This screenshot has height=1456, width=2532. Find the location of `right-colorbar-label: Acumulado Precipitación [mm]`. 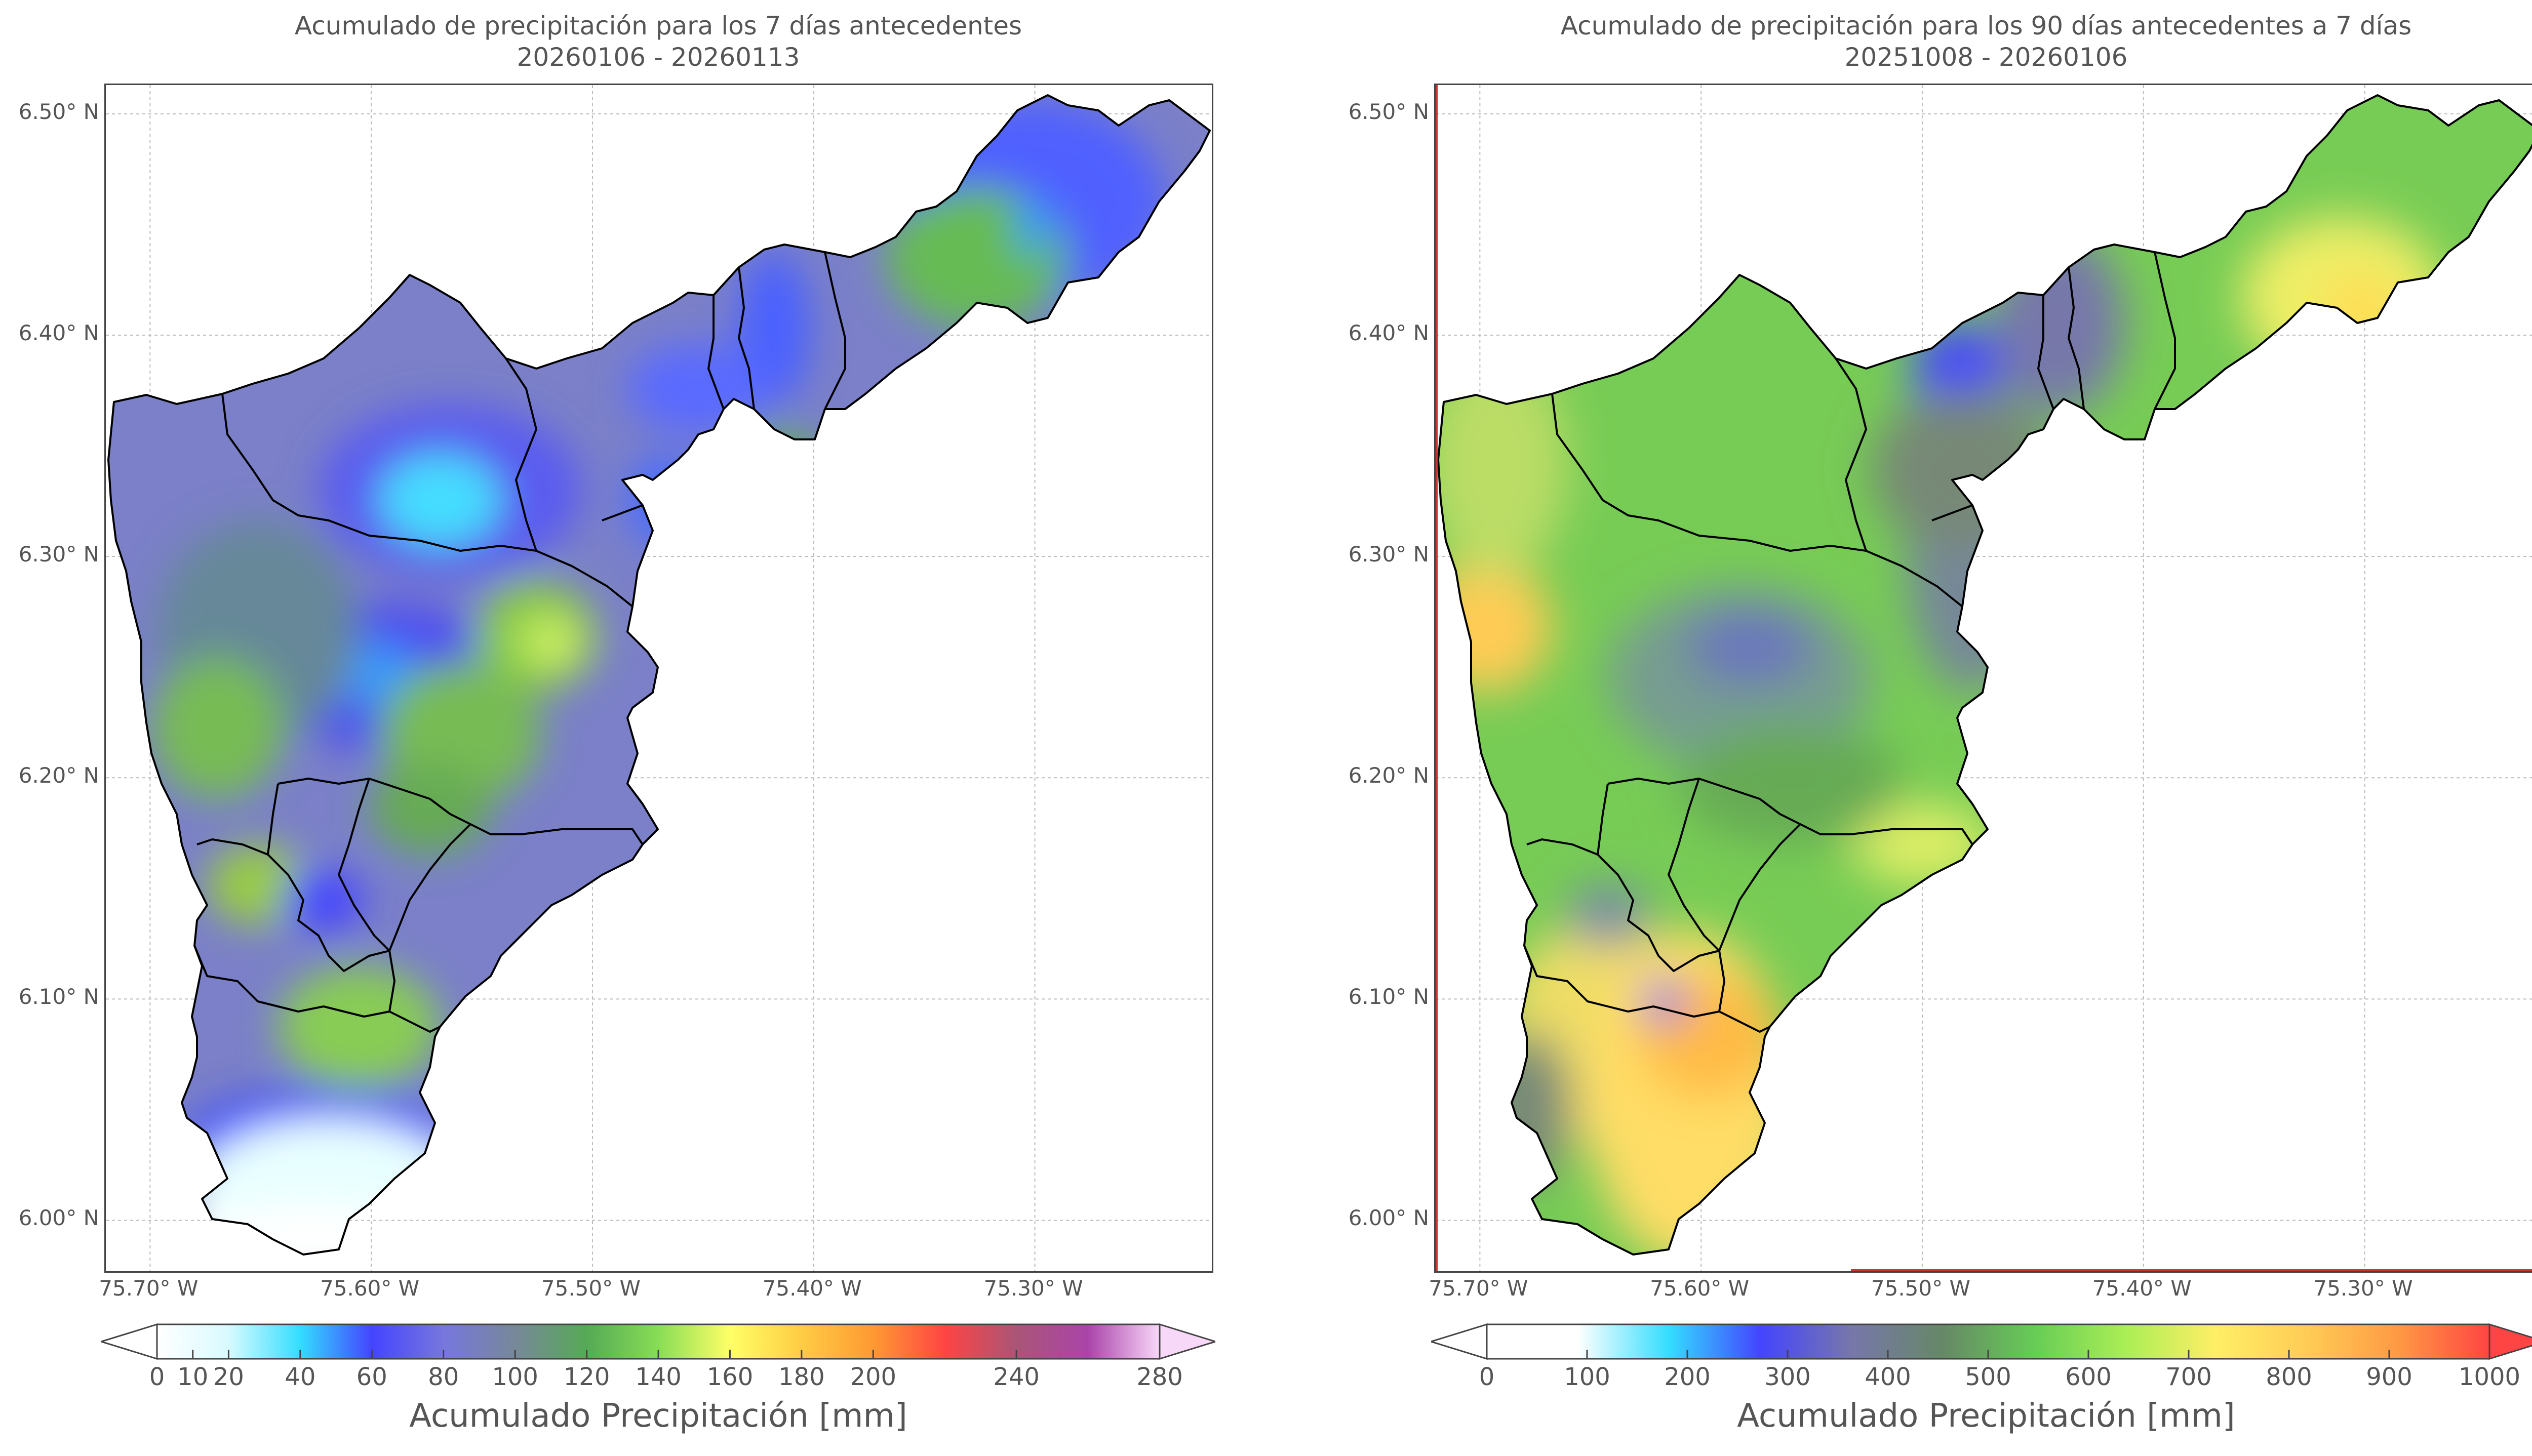

right-colorbar-label: Acumulado Precipitación [mm] is located at coordinates (1986, 1416).